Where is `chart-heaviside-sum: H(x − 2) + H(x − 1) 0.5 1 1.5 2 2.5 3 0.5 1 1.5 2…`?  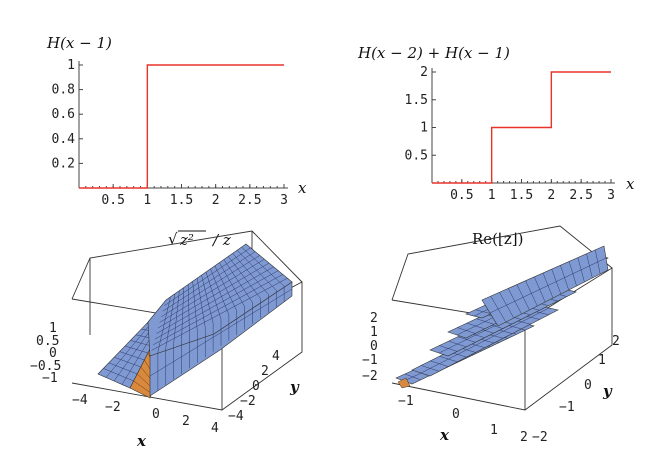 chart-heaviside-sum: H(x − 2) + H(x − 1) 0.5 1 1.5 2 2.5 3 0.5 1 1.5 2… is located at coordinates (496, 123).